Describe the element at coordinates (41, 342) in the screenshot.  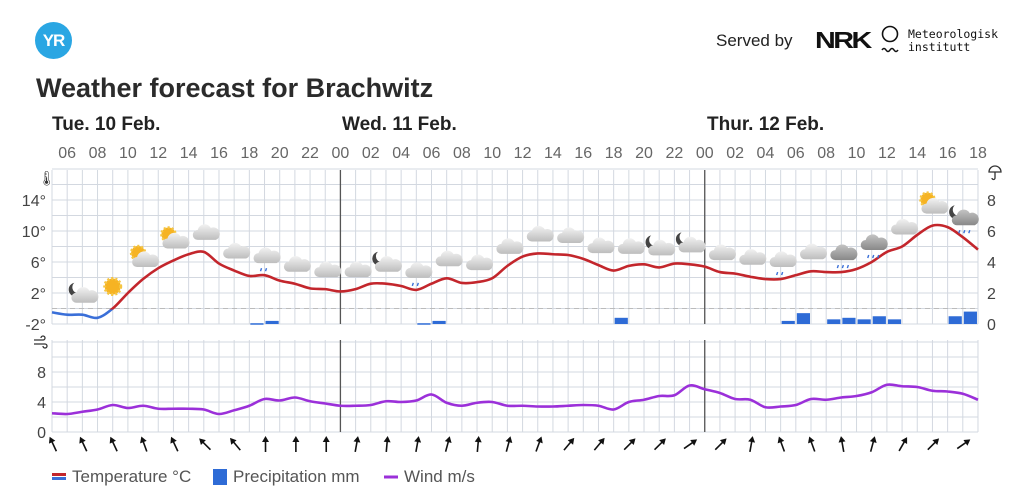
I see `wind-icon` at that location.